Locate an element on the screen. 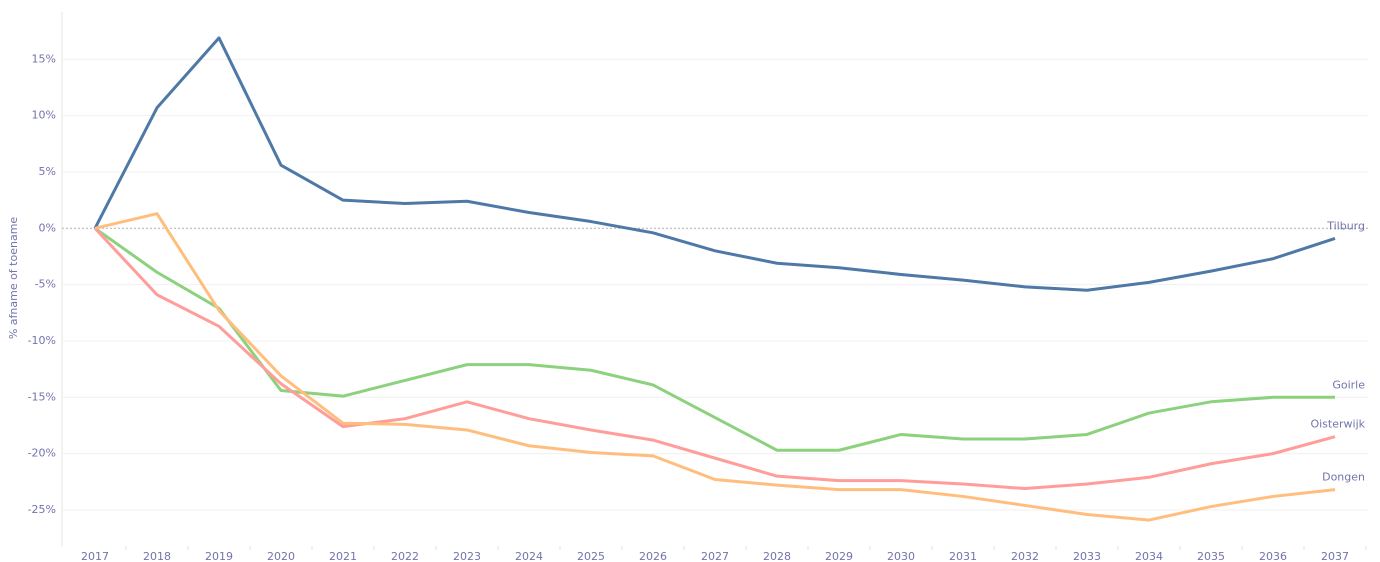 The width and height of the screenshot is (1380, 562). x-tick-label: 2035 is located at coordinates (1211, 556).